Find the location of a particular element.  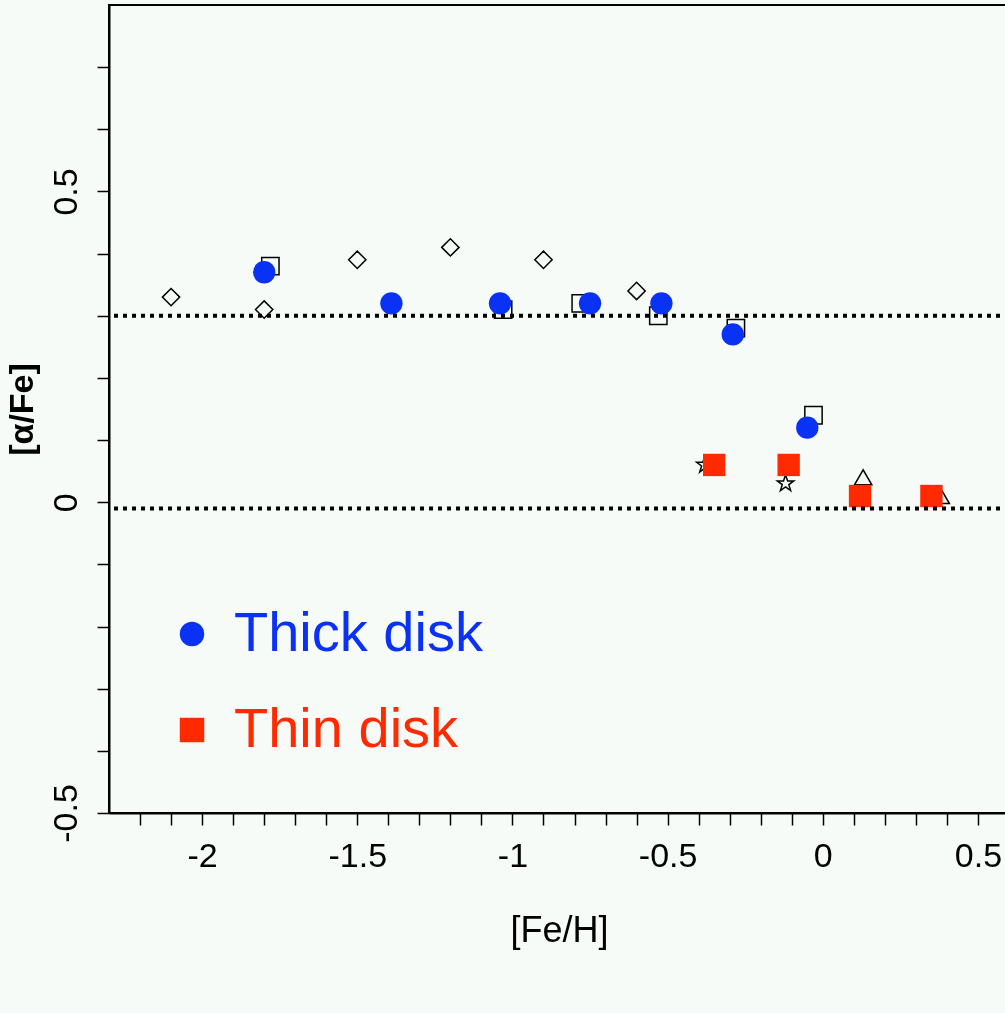

x-tick-label: -1.5 is located at coordinates (358, 854).